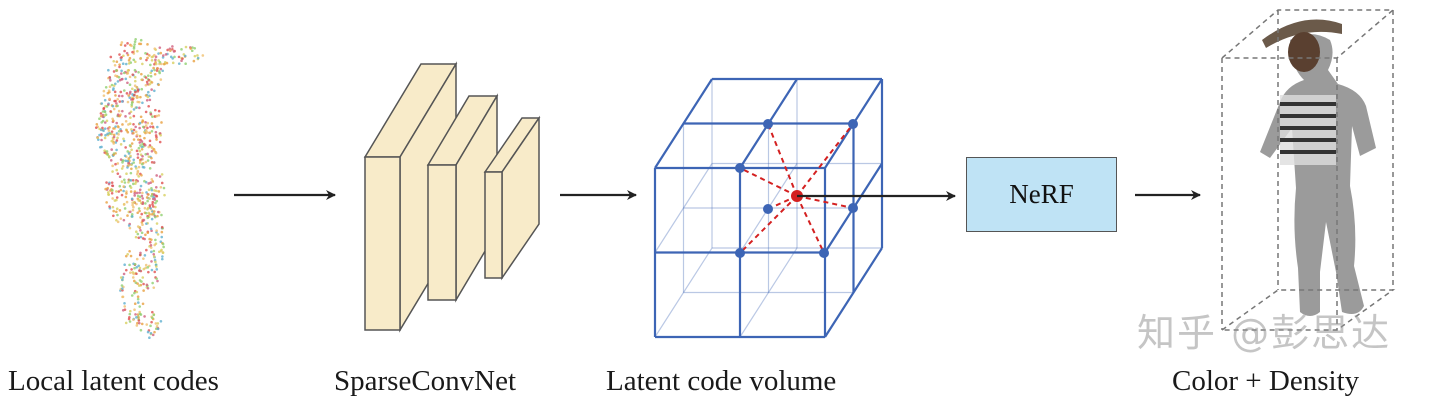 The width and height of the screenshot is (1440, 412). What do you see at coordinates (768, 224) in the screenshot?
I see `interpolation-line` at bounding box center [768, 224].